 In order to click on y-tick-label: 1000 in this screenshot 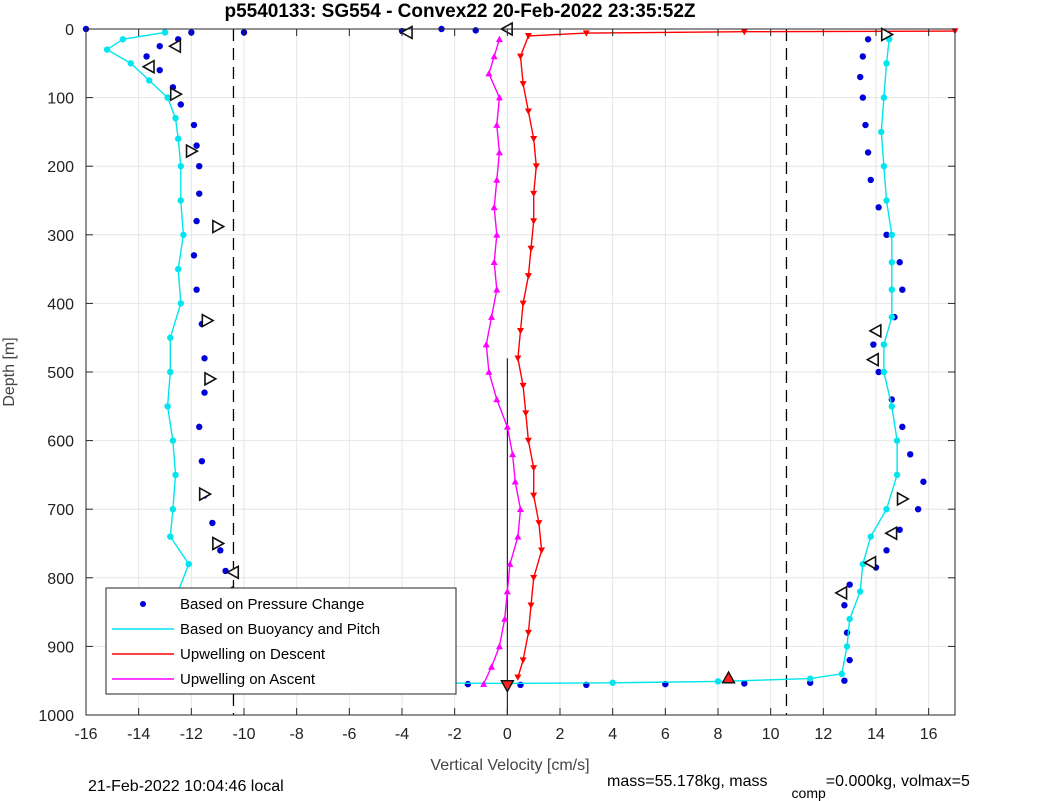, I will do `click(56, 716)`.